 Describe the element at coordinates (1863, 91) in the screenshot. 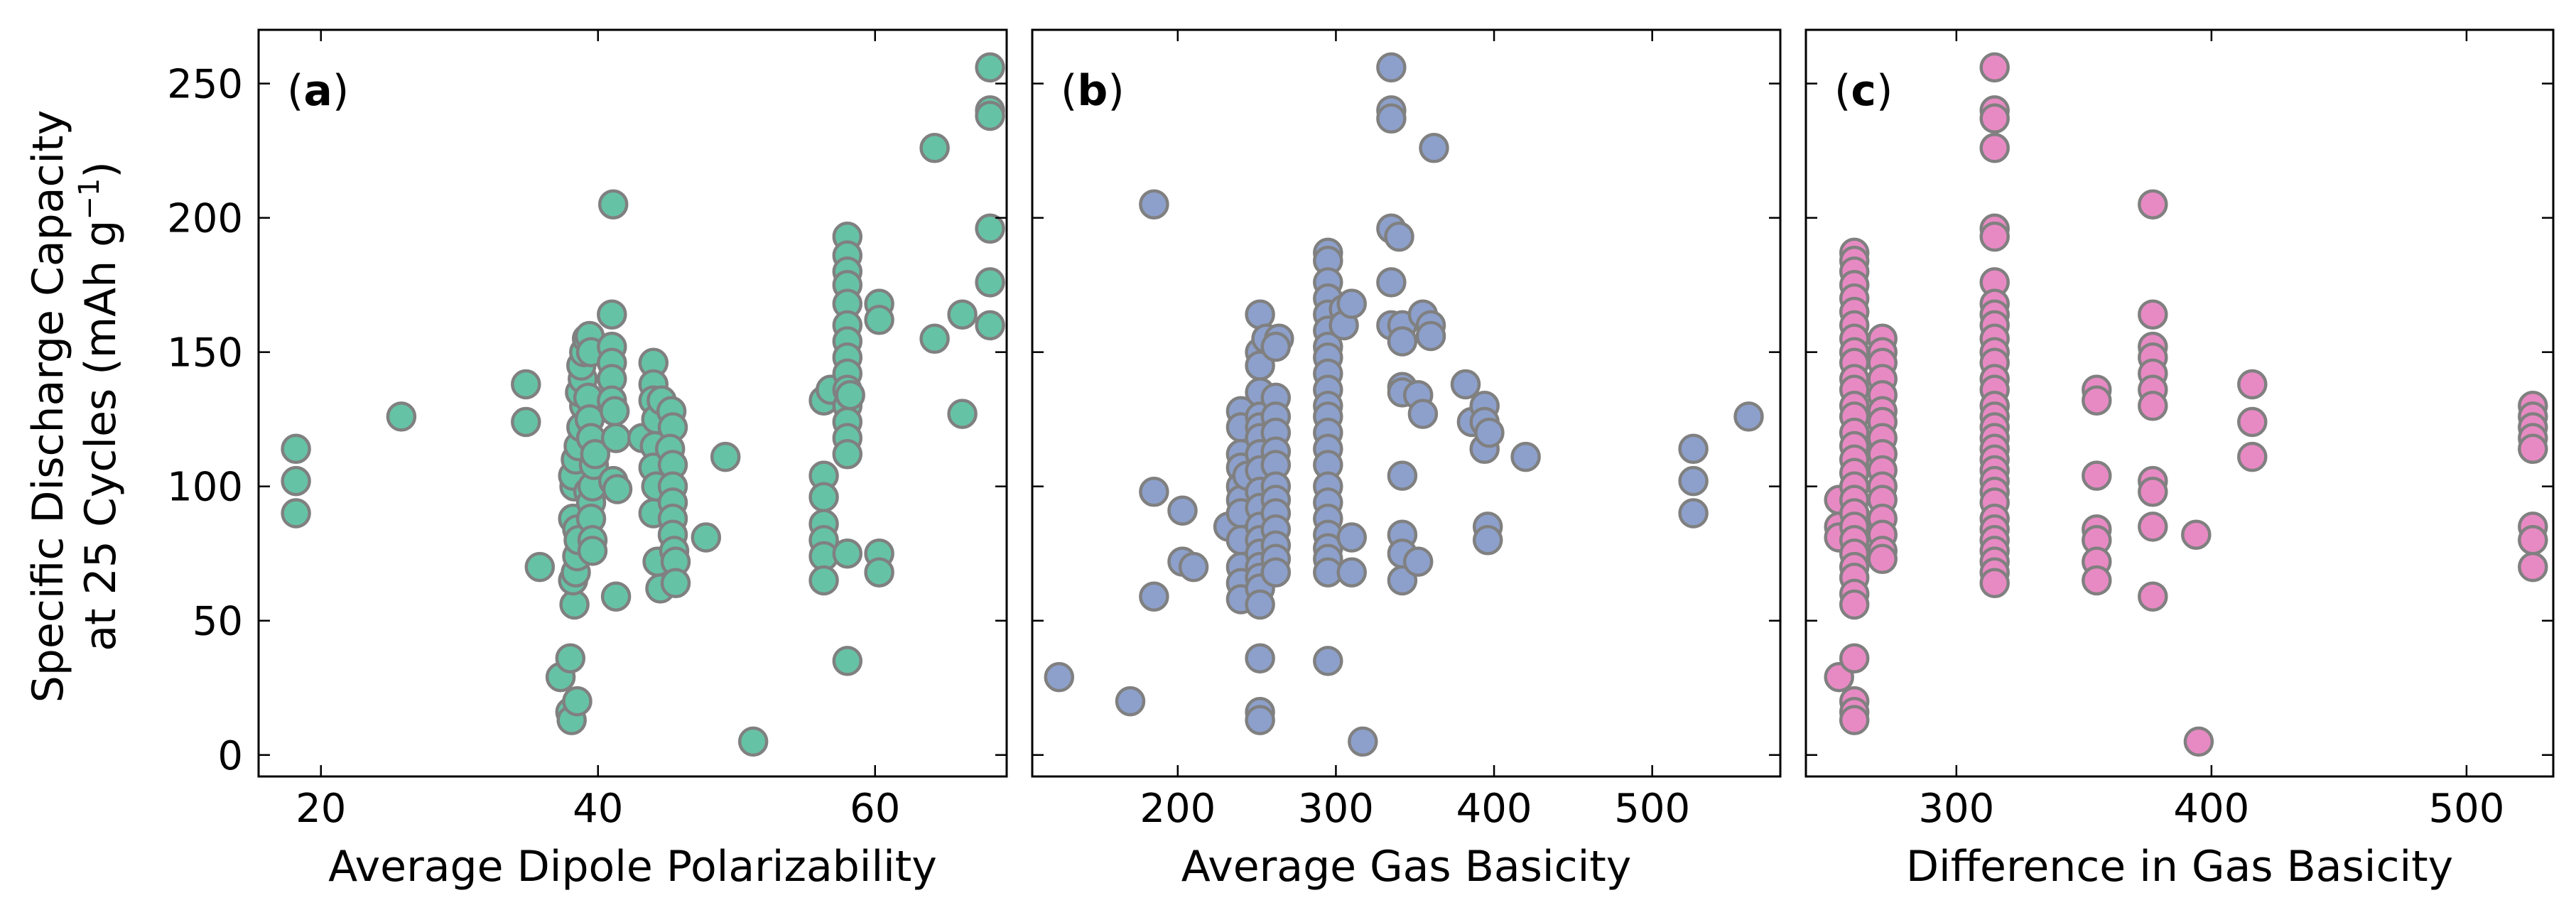

I see `panel-label-c: (c)` at that location.